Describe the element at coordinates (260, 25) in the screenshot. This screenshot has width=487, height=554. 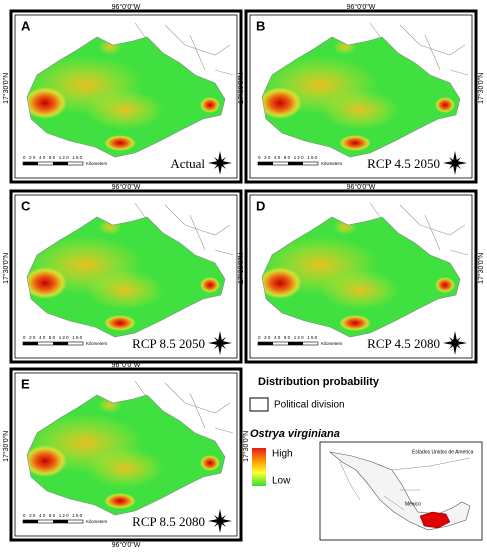
I see `panel-letter: B` at that location.